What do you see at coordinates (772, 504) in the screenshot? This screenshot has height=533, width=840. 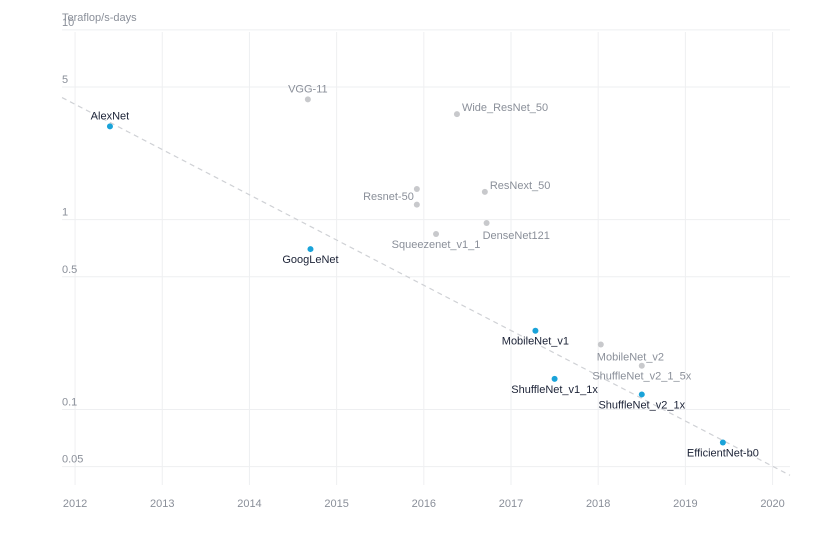 I see `x-tick-label: 2020` at bounding box center [772, 504].